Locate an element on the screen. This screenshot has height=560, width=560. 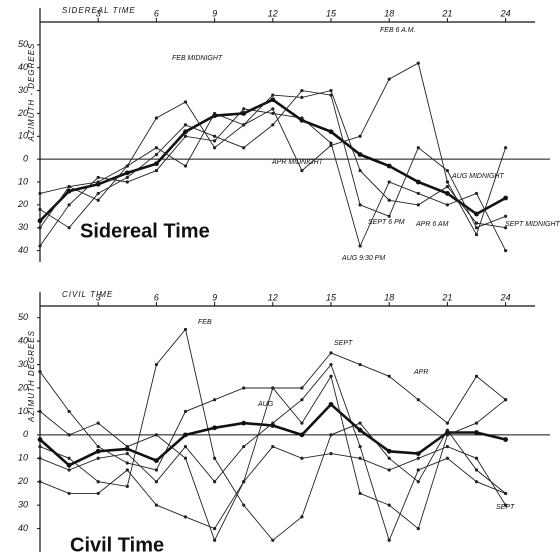
x-tick-label: 24 is located at coordinates (505, 13).